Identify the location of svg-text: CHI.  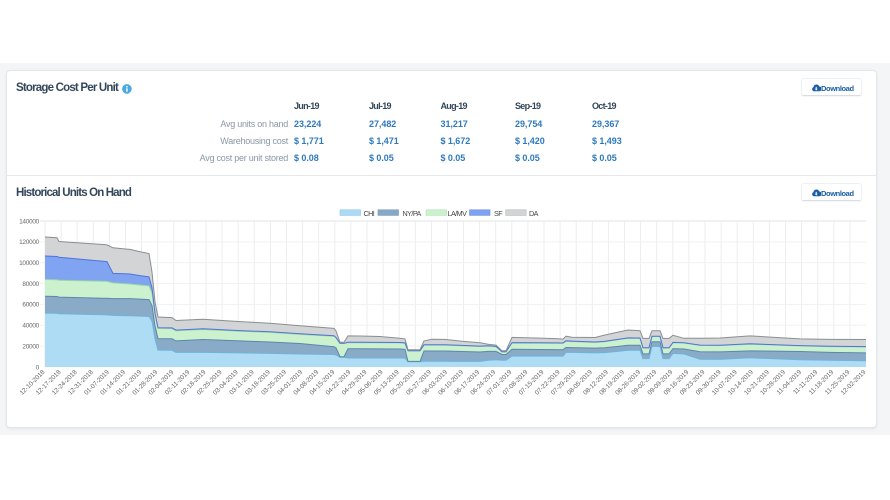
(369, 213).